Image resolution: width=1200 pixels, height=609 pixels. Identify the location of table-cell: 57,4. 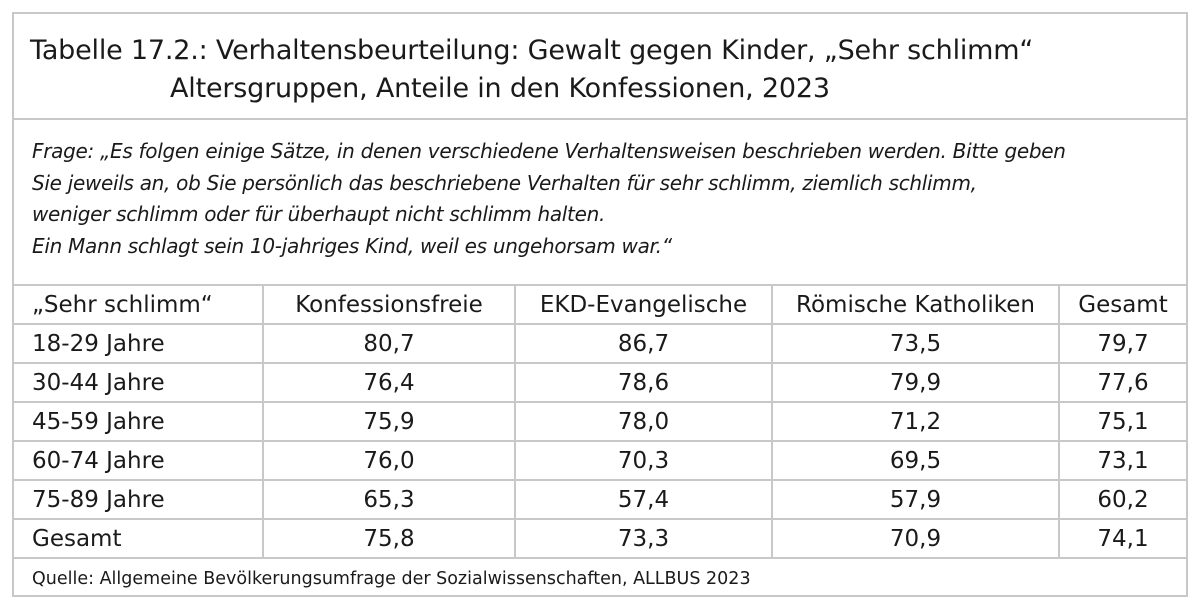
(643, 499).